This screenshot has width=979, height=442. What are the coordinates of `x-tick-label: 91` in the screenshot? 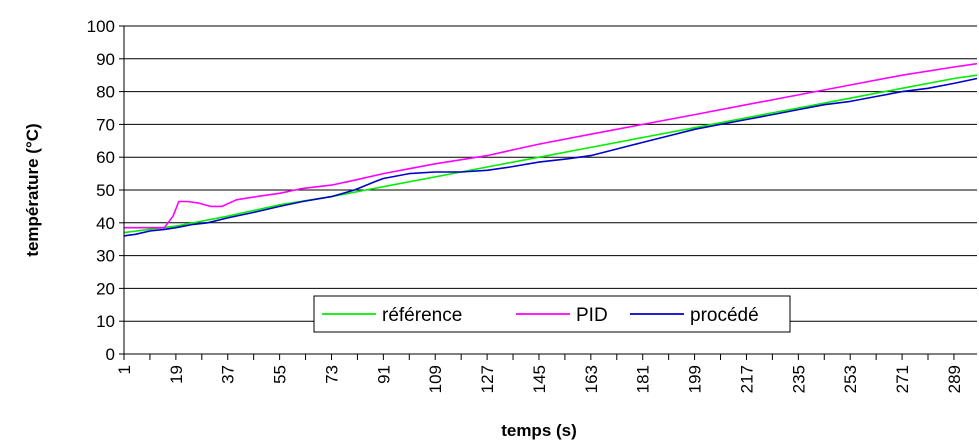 It's located at (383, 374).